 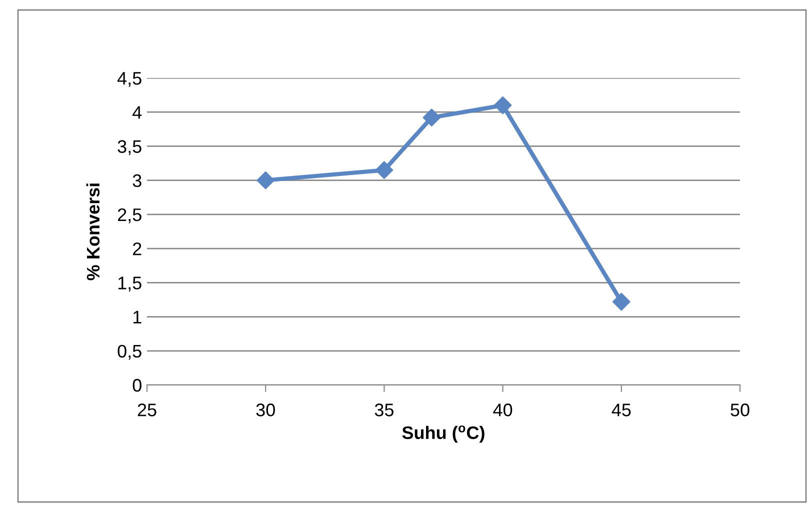 I want to click on y-tick-label: 1, so click(x=137, y=317).